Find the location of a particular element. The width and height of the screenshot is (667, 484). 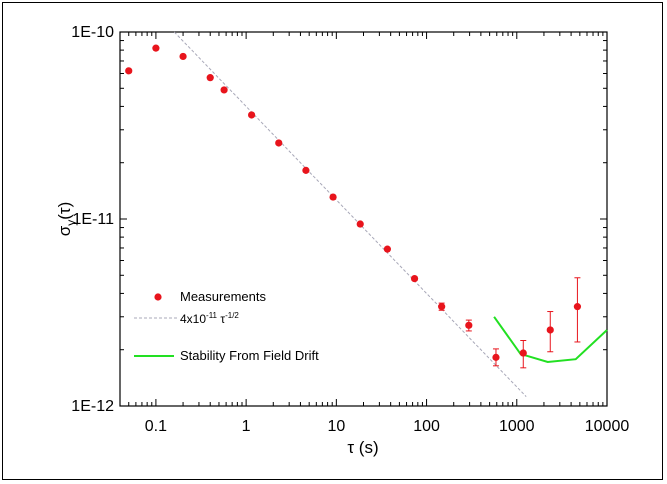

x-tick-label: 10 is located at coordinates (336, 426).